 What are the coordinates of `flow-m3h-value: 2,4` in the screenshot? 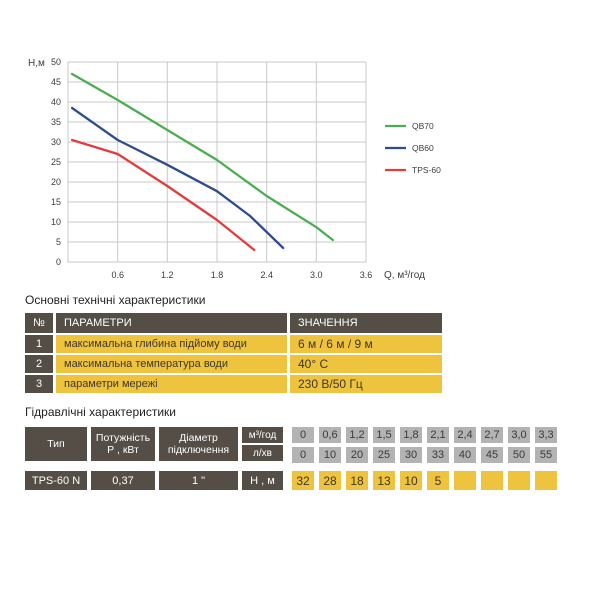 It's located at (465, 435).